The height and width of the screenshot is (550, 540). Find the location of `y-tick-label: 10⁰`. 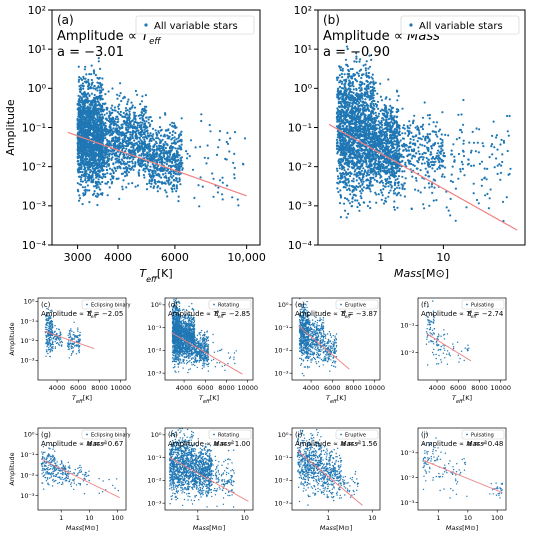

y-tick-label: 10⁰ is located at coordinates (37, 88).